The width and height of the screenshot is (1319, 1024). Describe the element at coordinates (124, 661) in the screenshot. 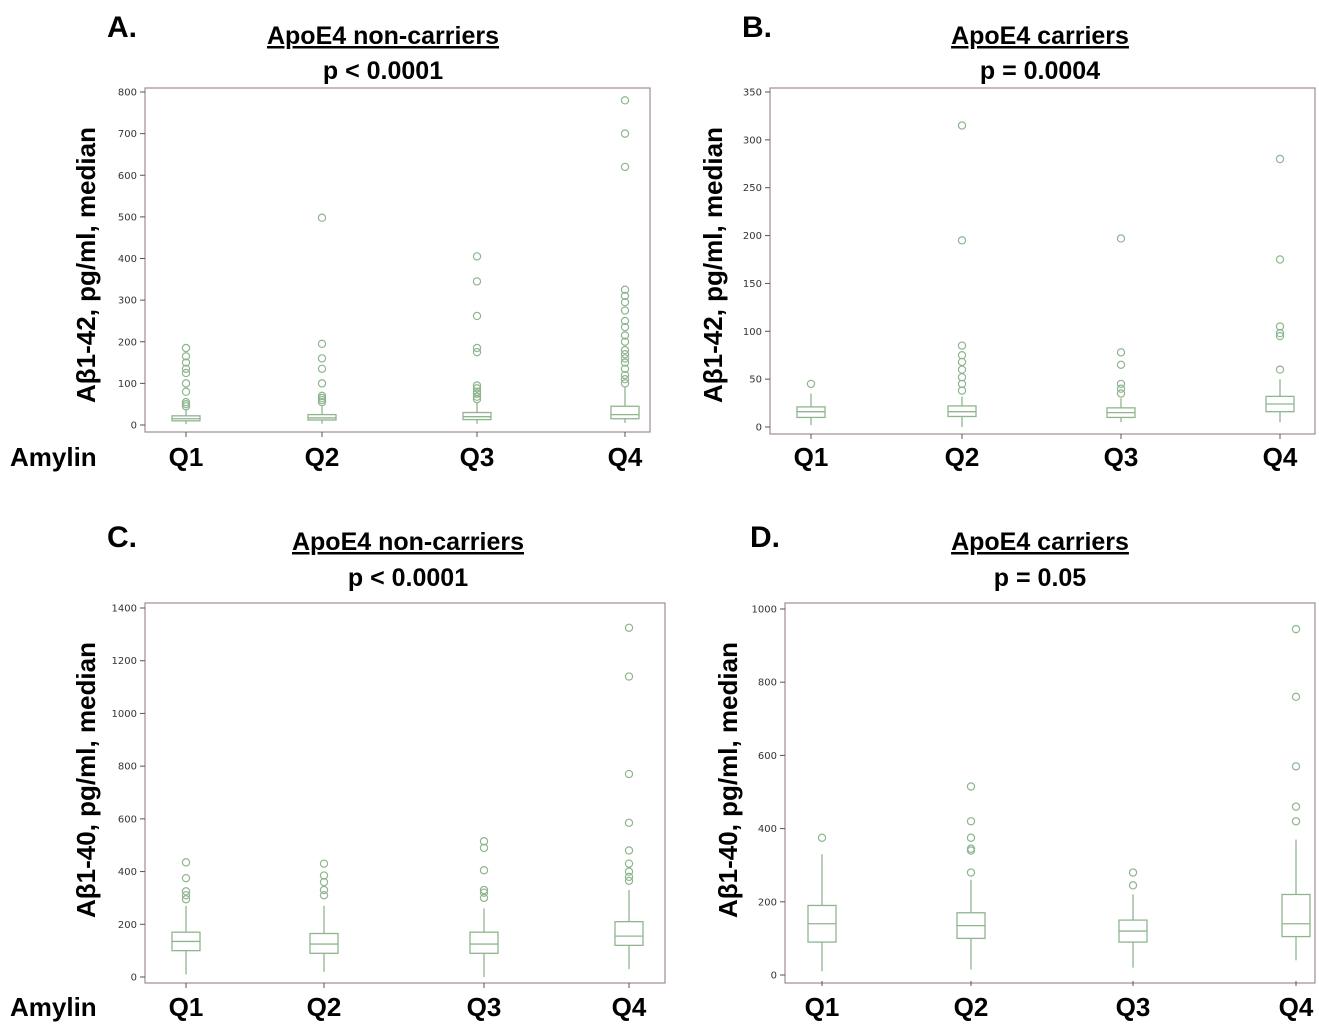

I see `panel-c-ytick-label: 1200` at that location.